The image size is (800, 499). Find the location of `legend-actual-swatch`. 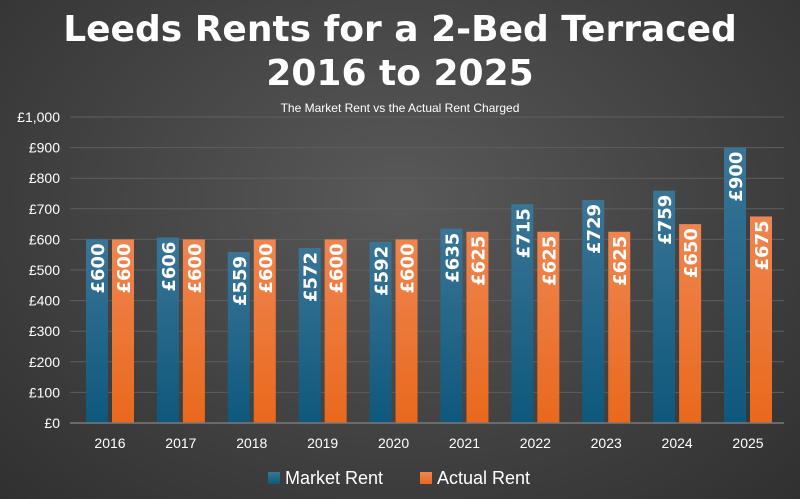

legend-actual-swatch is located at coordinates (426, 478).